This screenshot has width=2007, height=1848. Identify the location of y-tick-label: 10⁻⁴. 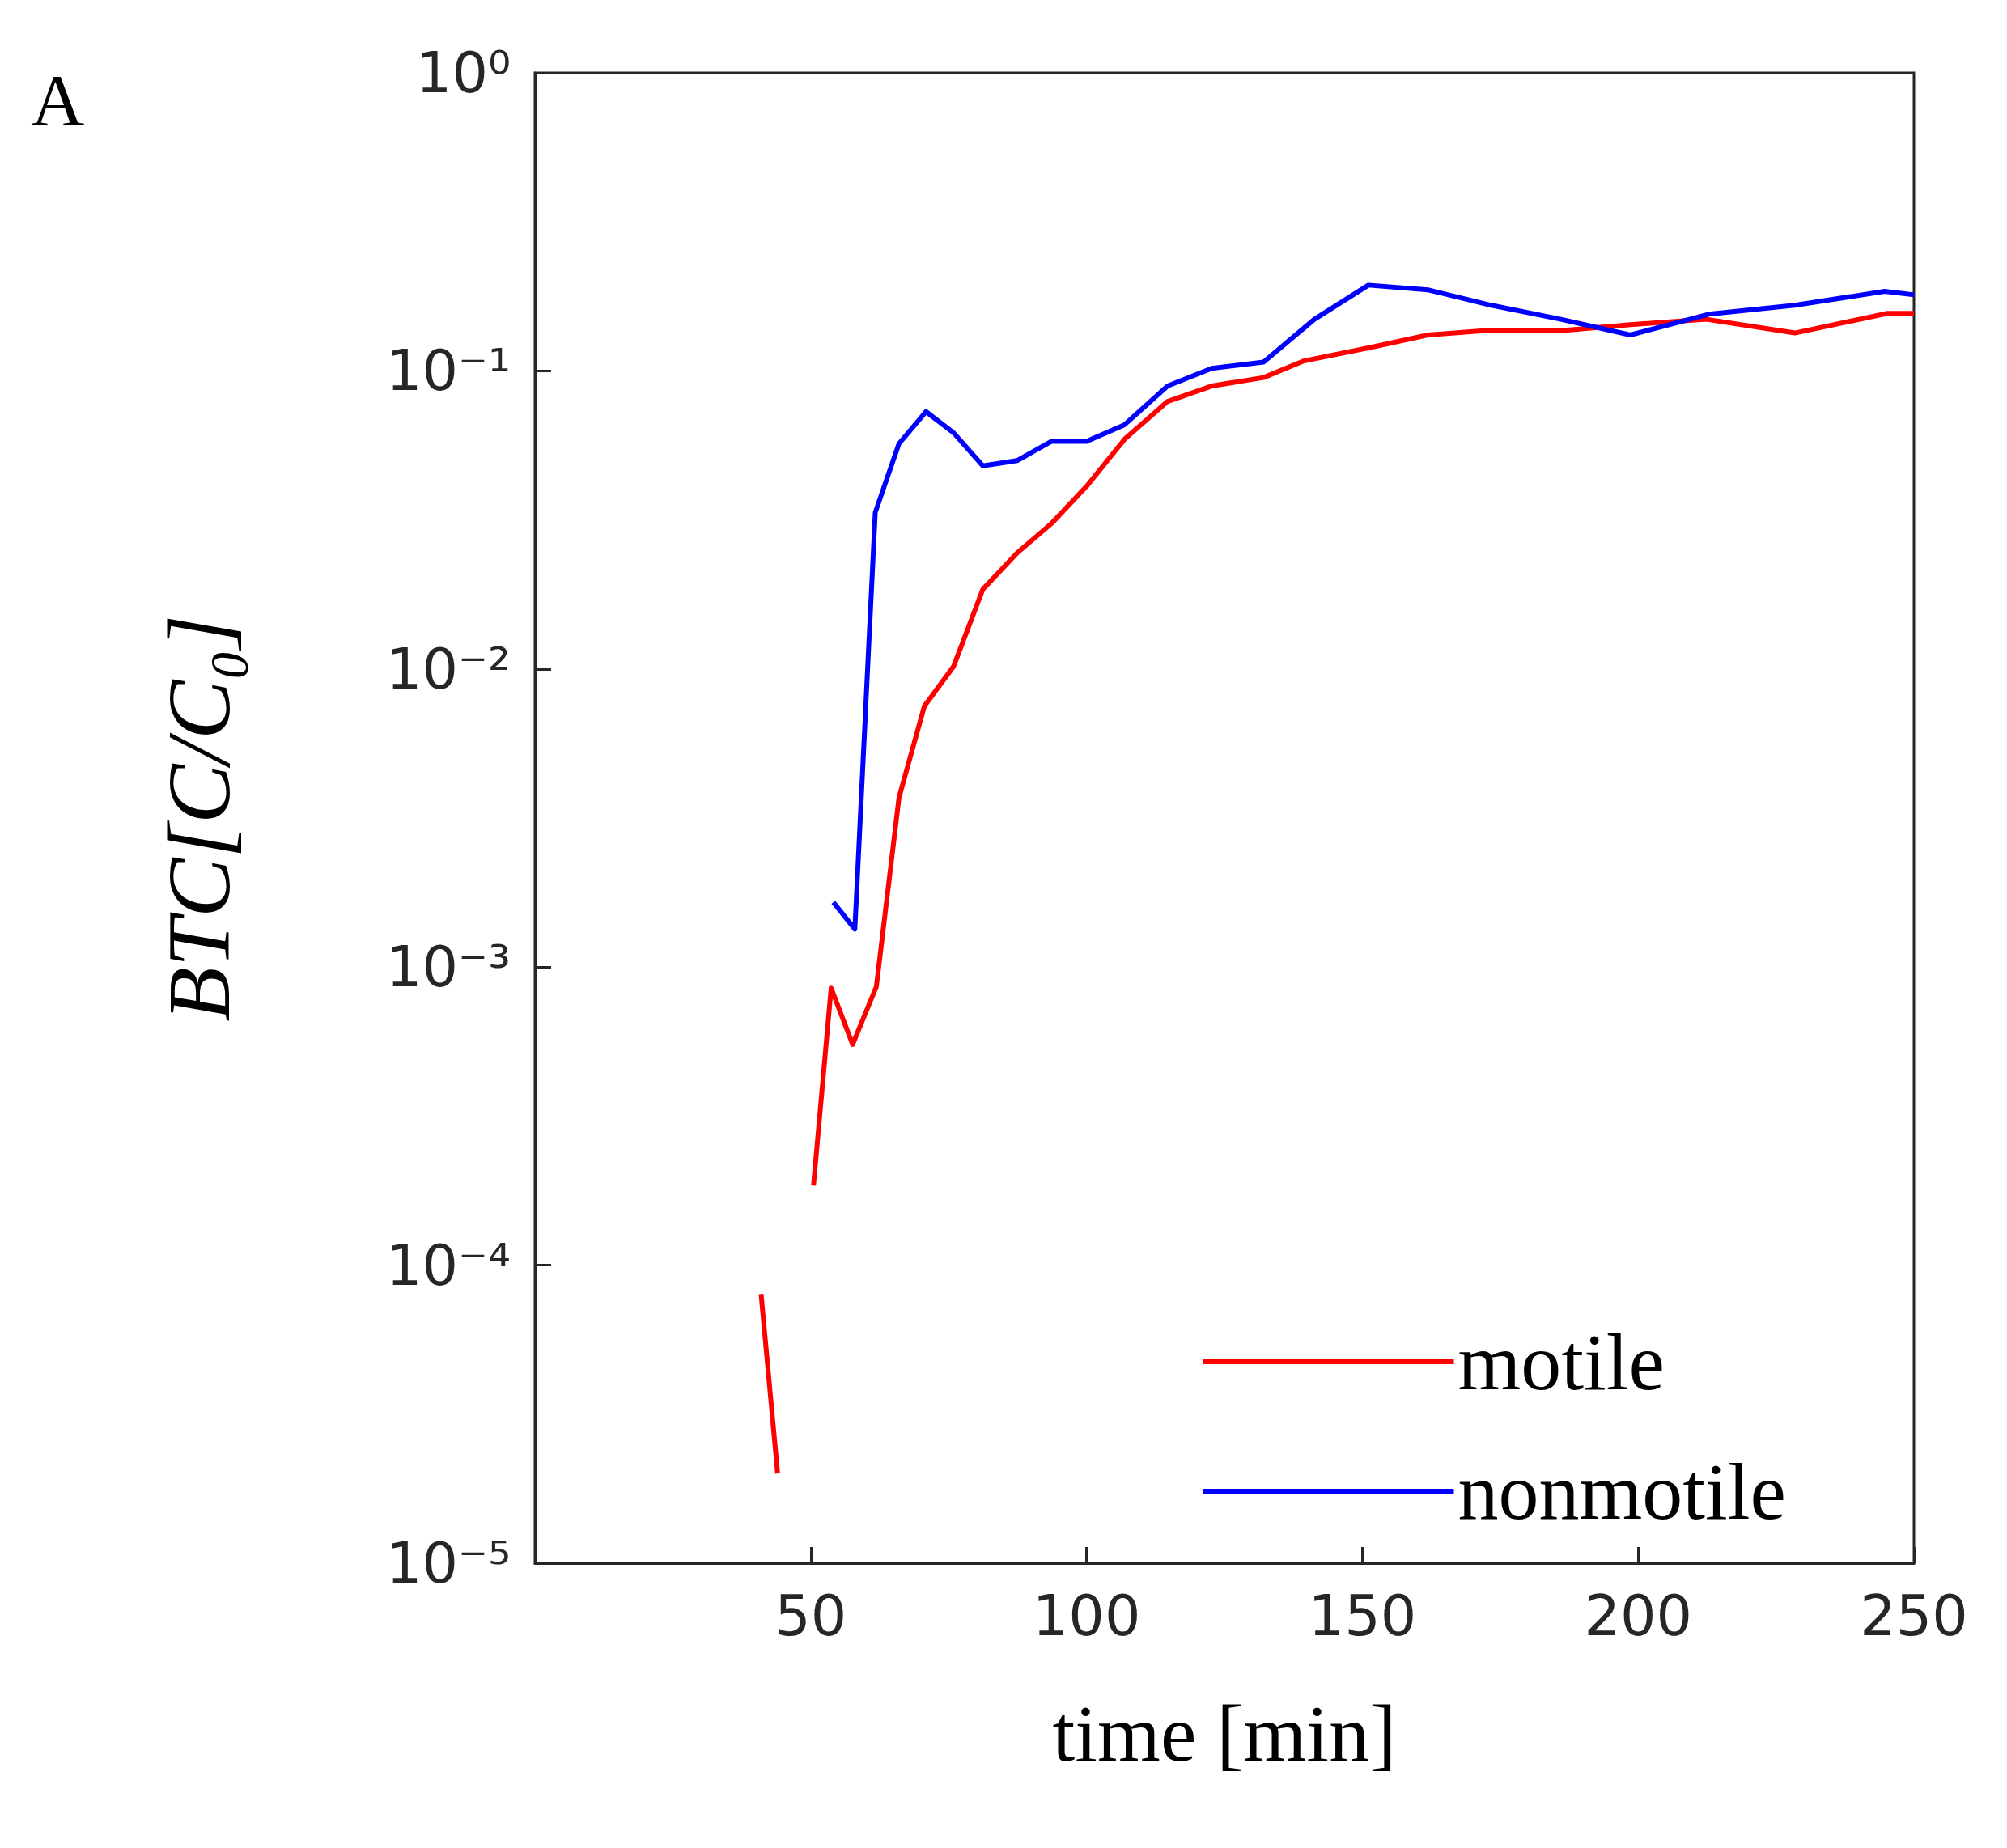
(448, 1265).